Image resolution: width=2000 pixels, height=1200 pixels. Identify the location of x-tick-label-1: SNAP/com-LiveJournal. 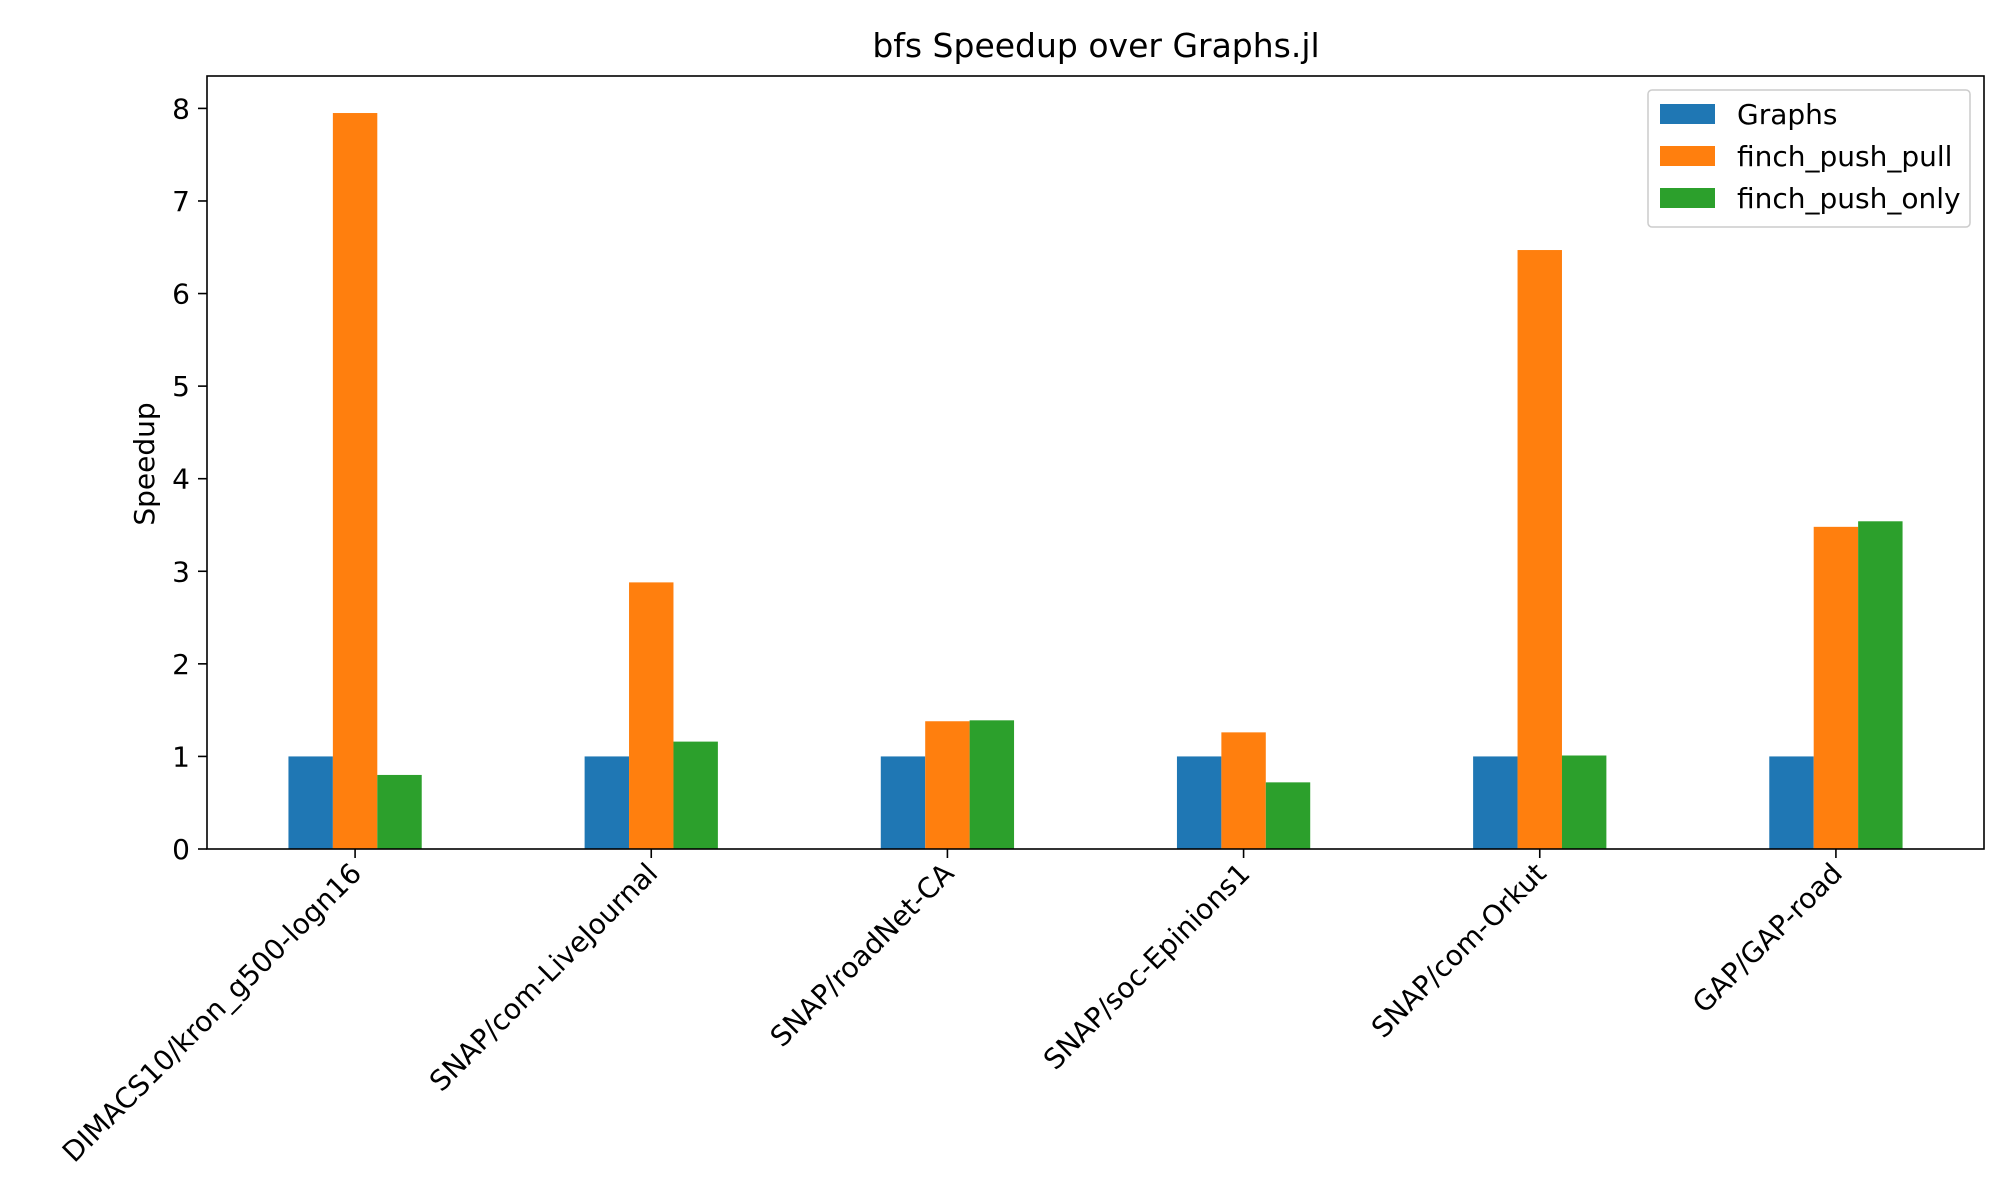
(543, 977).